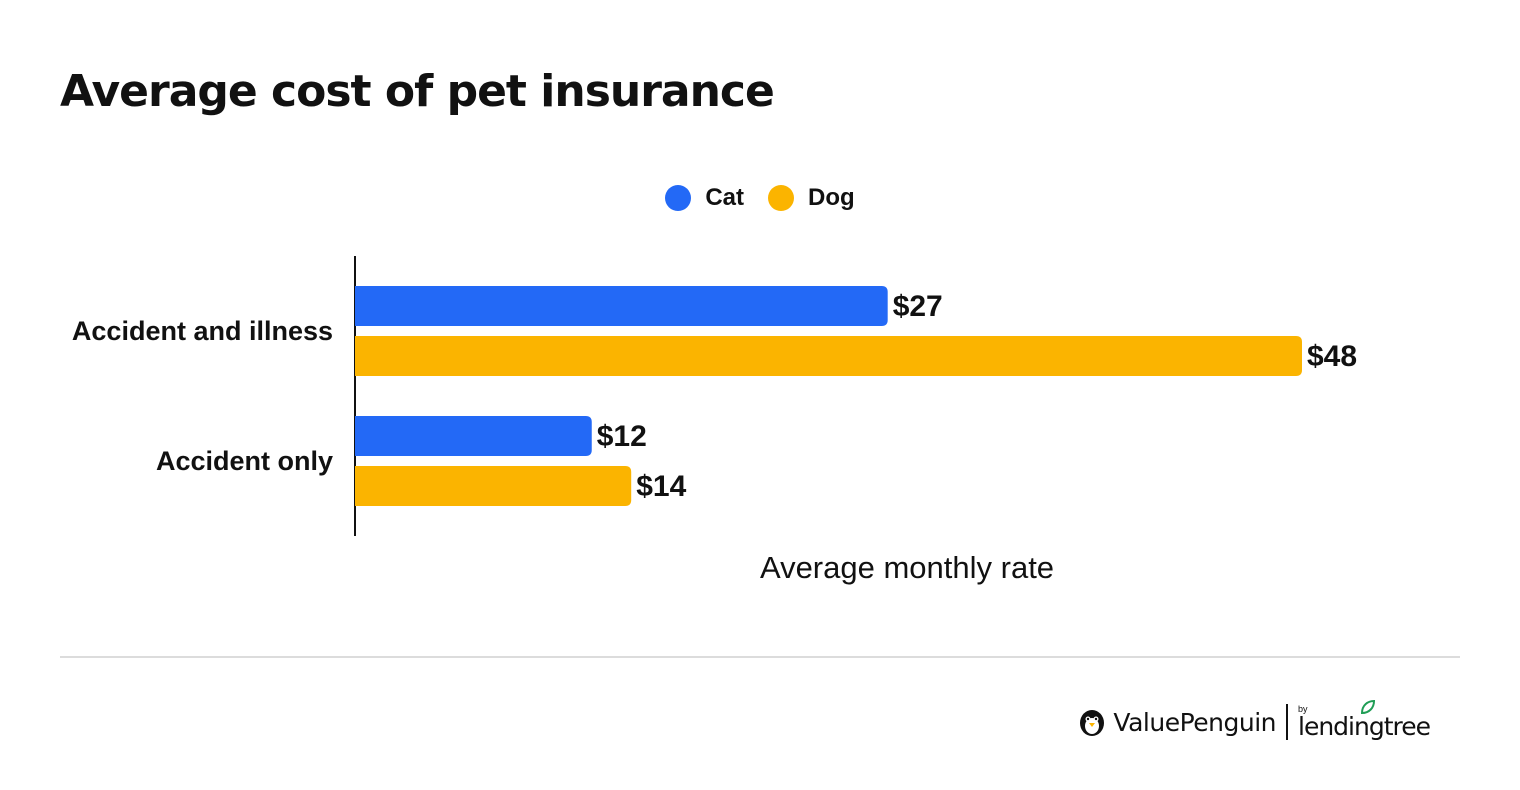 Image resolution: width=1520 pixels, height=790 pixels. I want to click on brand-by-text: by, so click(1303, 709).